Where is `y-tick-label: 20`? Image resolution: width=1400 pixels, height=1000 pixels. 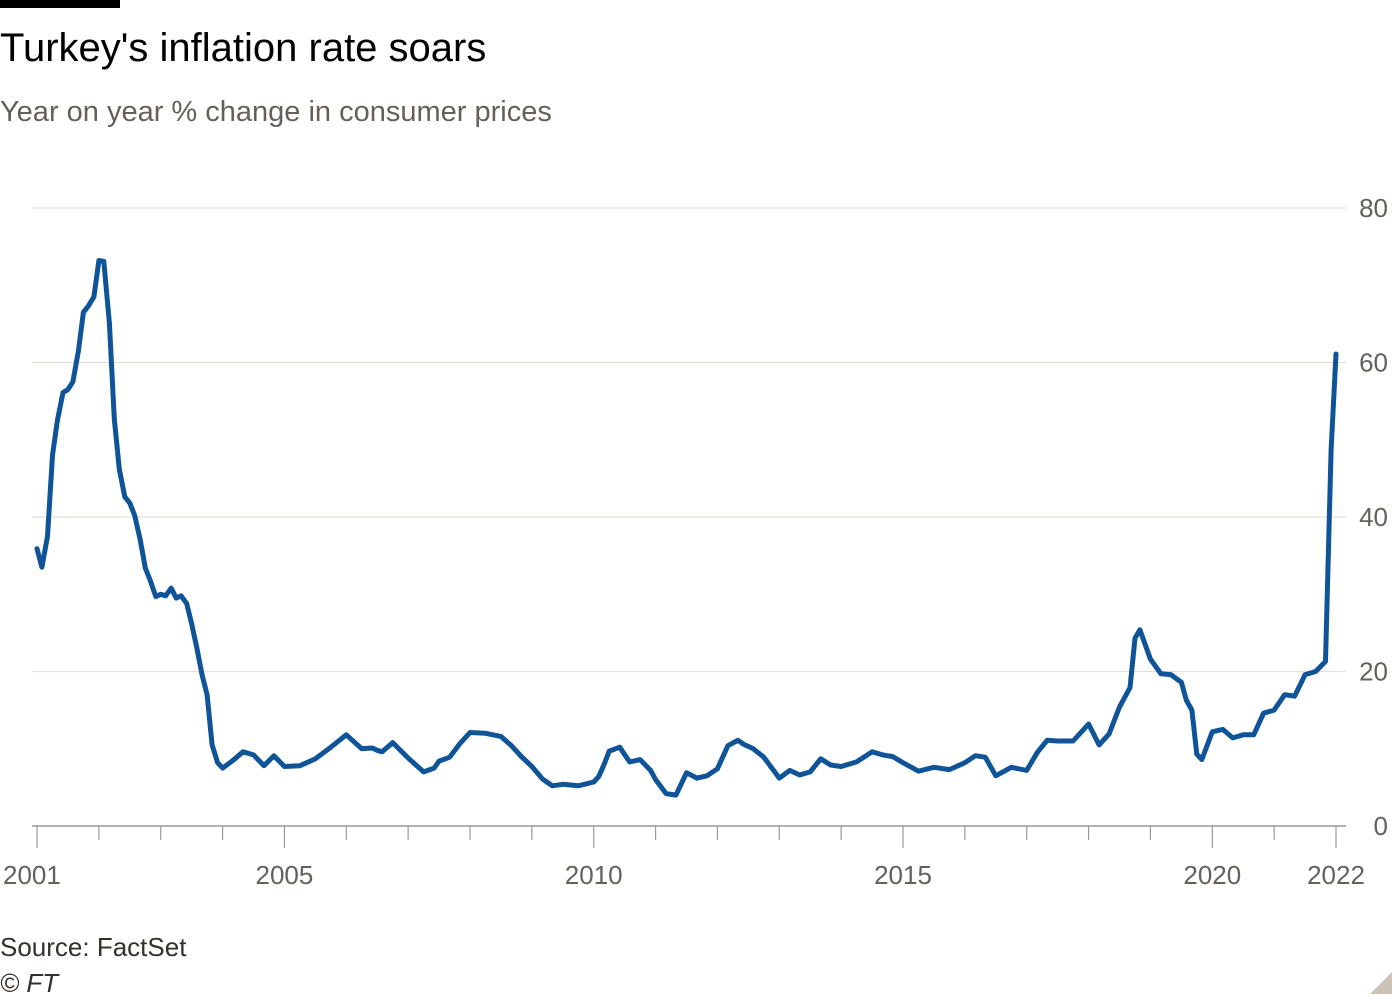
y-tick-label: 20 is located at coordinates (1373, 672).